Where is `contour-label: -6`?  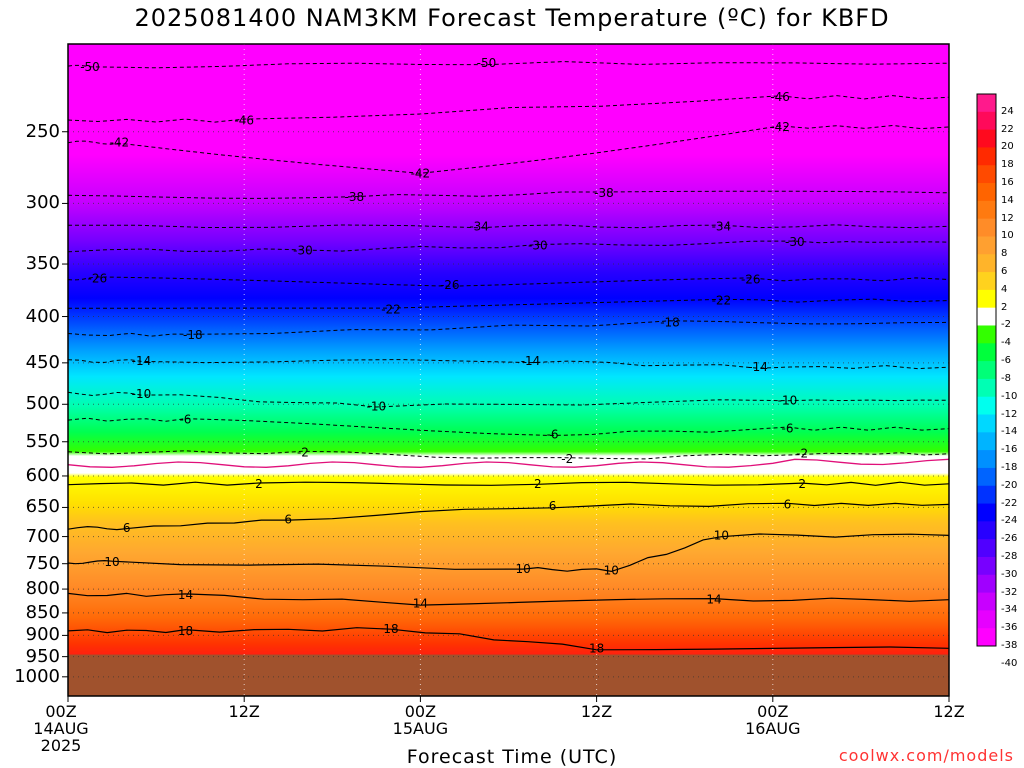
contour-label: -6 is located at coordinates (787, 429).